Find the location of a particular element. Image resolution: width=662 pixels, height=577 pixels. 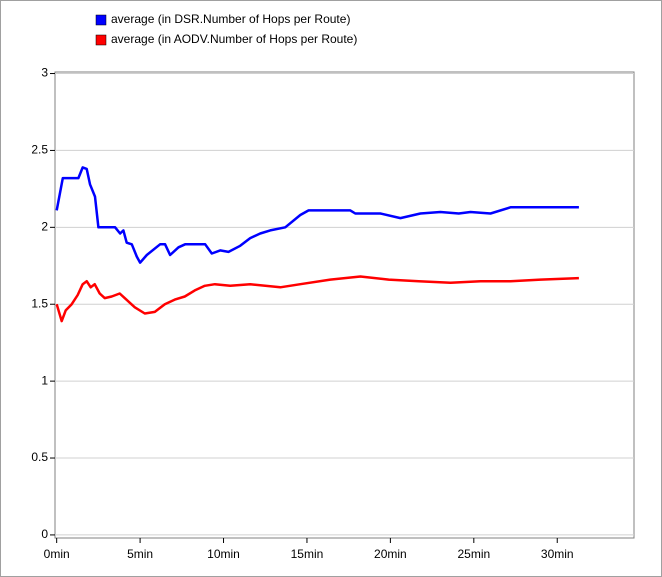

y-tick-label: 1.5 is located at coordinates (39, 303).